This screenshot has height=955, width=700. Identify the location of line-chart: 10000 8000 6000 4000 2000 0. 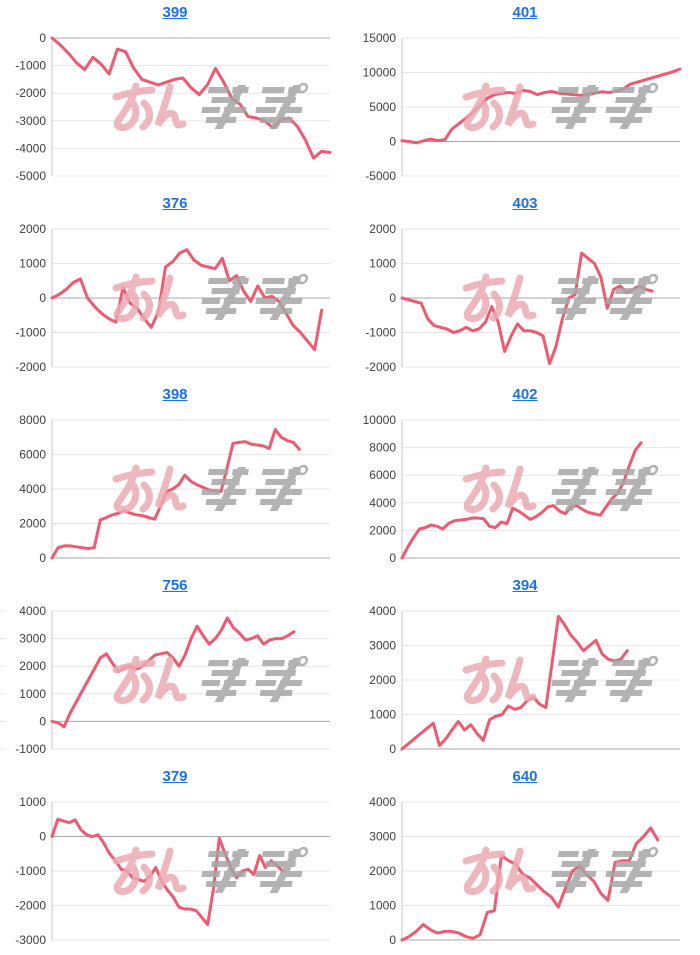
(521, 489).